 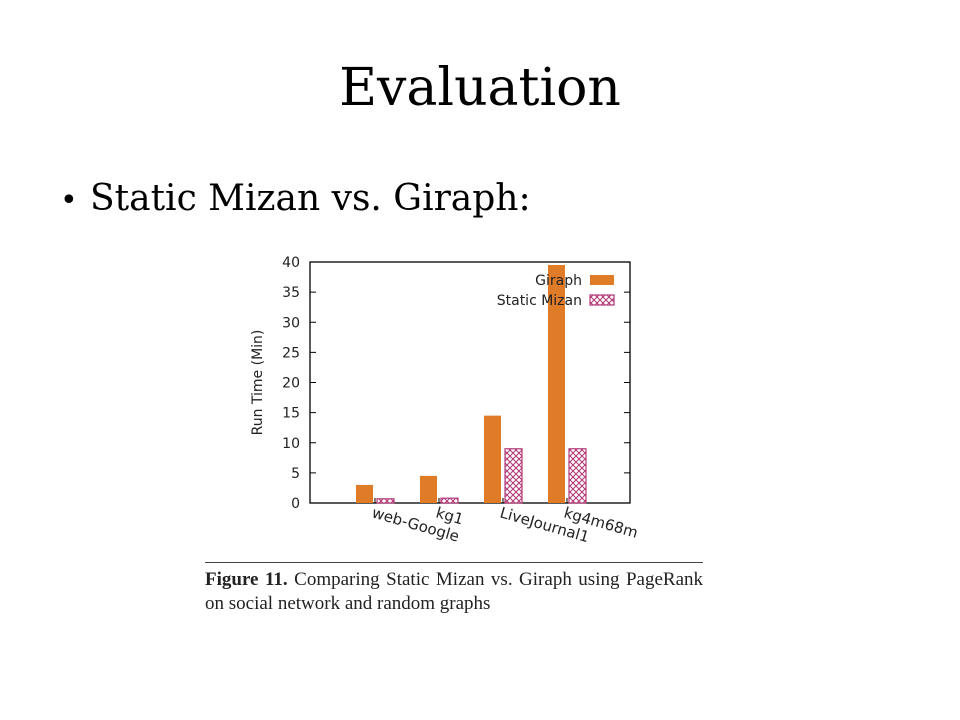 I want to click on y-tick-label: 25, so click(x=291, y=353).